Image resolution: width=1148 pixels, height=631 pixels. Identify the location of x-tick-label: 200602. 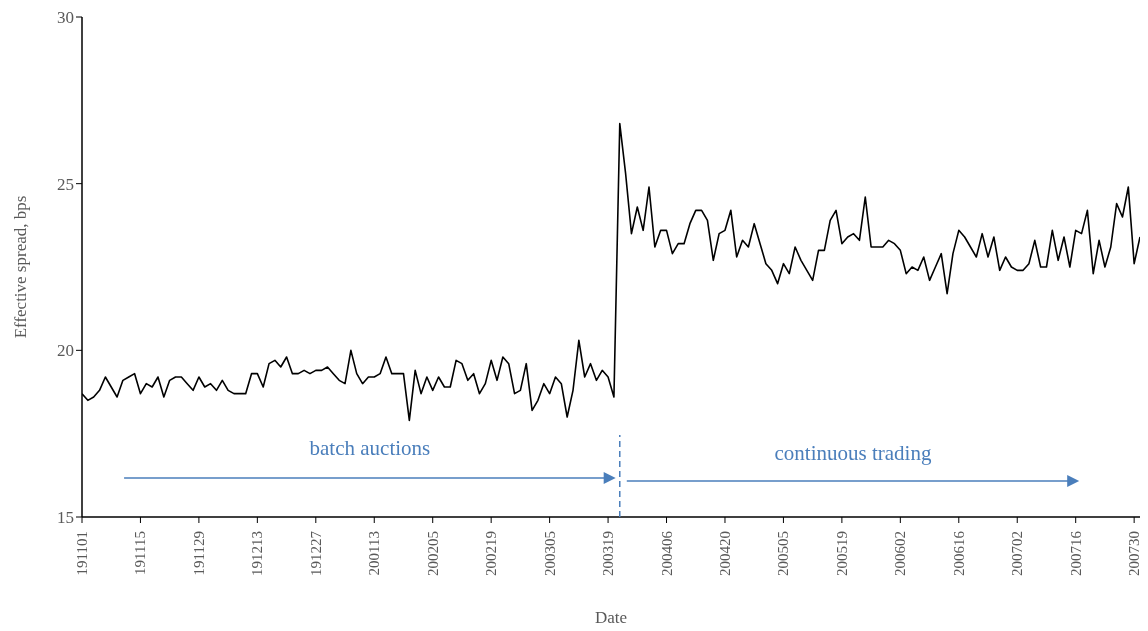
(900, 553).